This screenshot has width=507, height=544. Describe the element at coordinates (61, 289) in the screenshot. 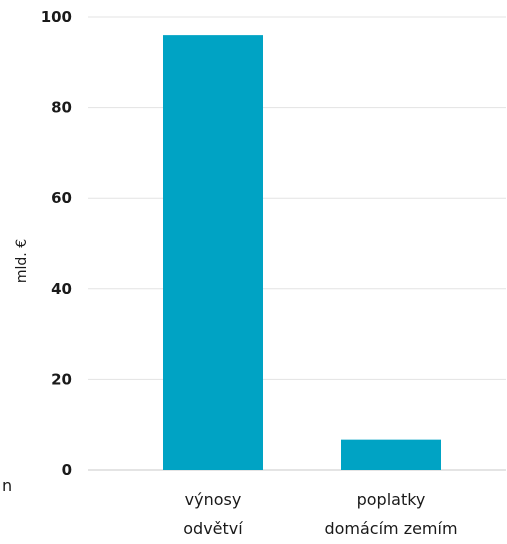

I see `y-tick-label: 40` at that location.